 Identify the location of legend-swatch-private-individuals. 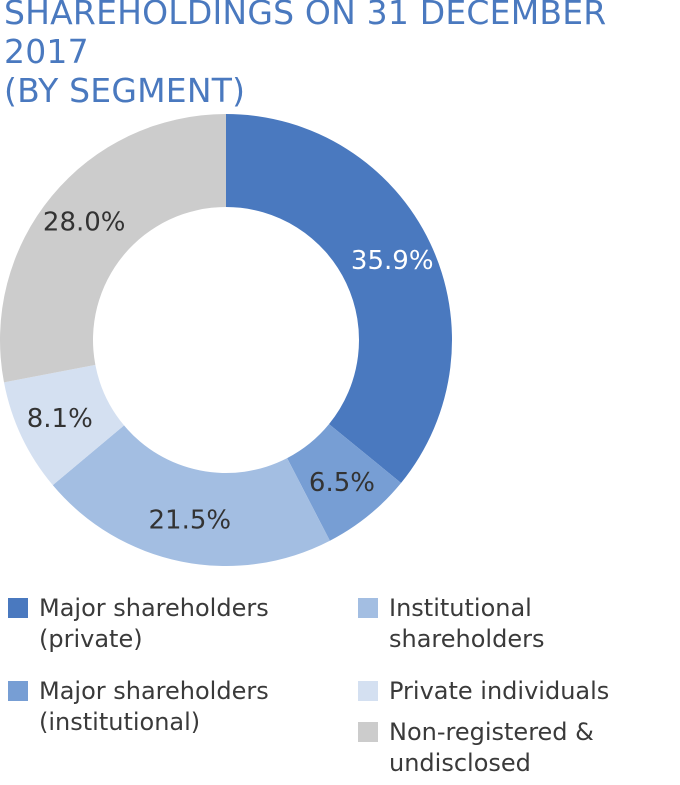
(368, 691).